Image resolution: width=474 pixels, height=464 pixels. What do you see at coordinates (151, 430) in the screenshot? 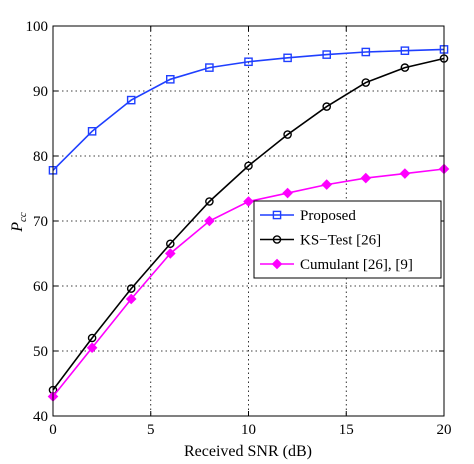
I see `x-tick-label: 5` at bounding box center [151, 430].